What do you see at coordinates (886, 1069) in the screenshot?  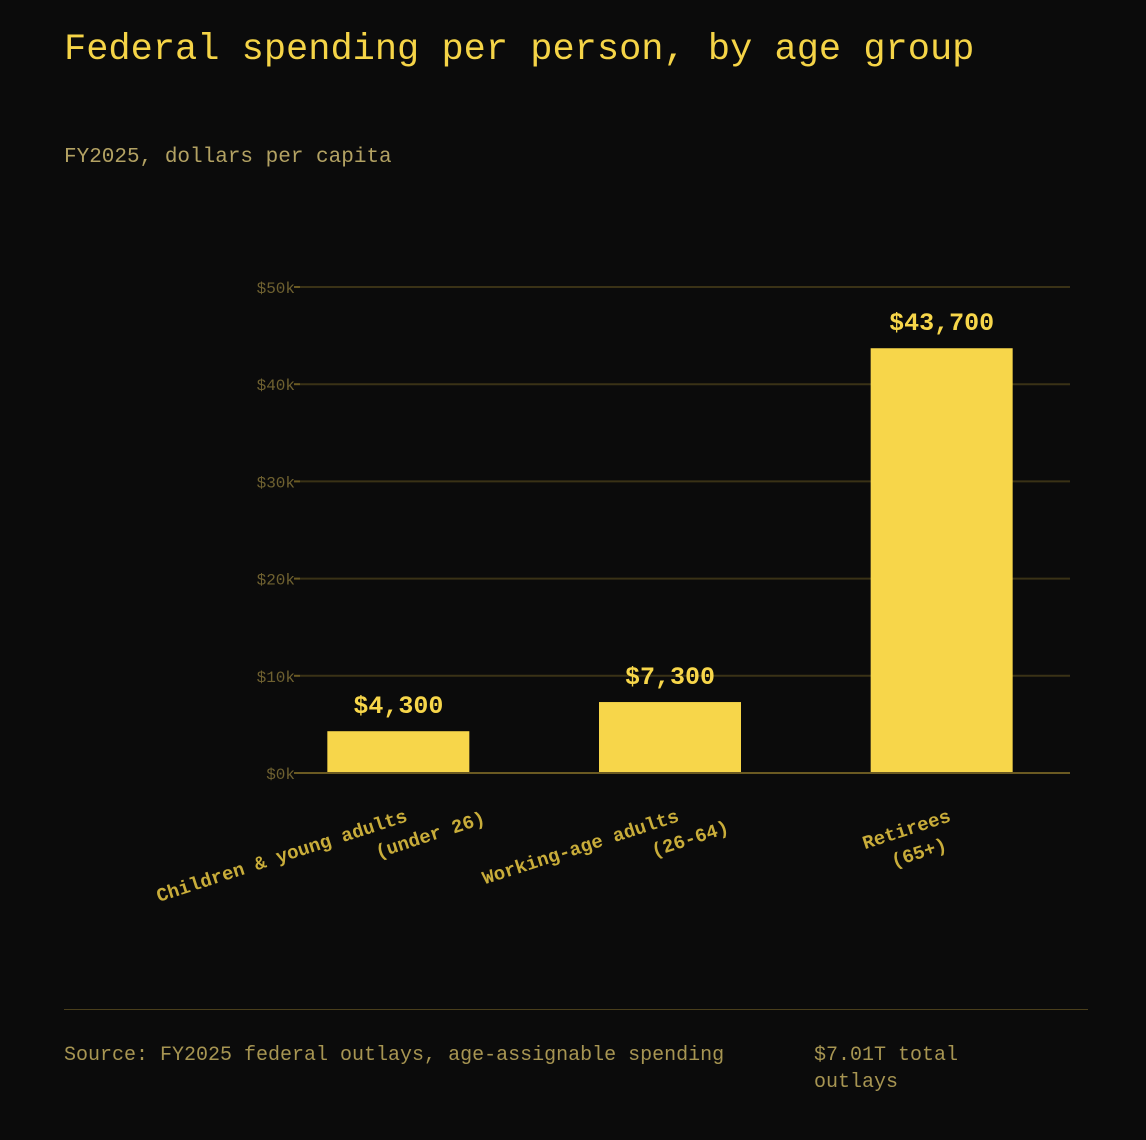 I see `total-outlays-note: $7.01T total outlays` at bounding box center [886, 1069].